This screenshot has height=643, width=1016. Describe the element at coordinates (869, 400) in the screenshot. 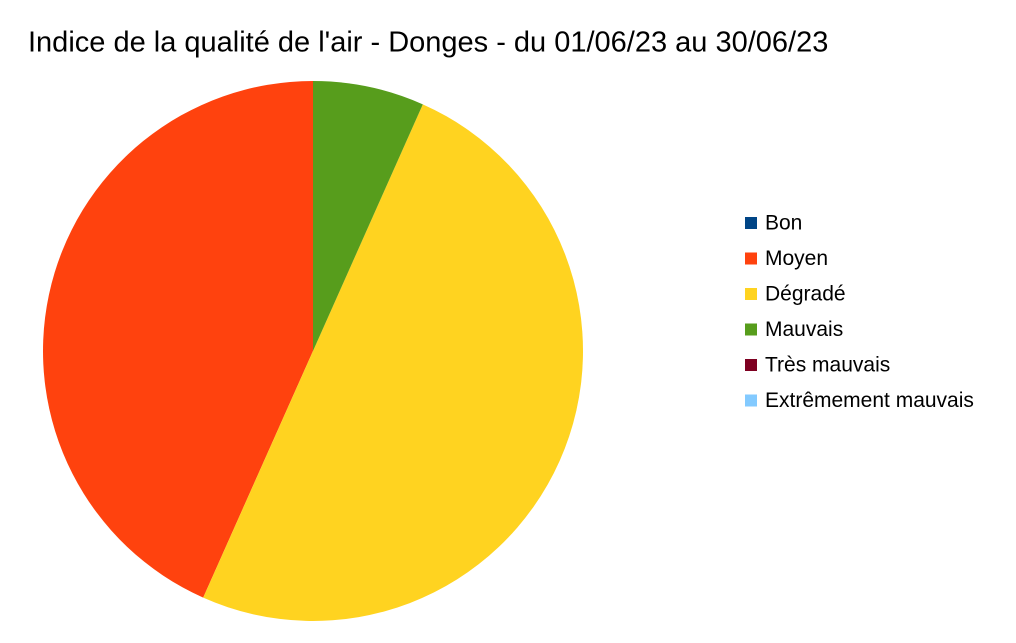

I see `legend-label: Extrêmement mauvais` at that location.